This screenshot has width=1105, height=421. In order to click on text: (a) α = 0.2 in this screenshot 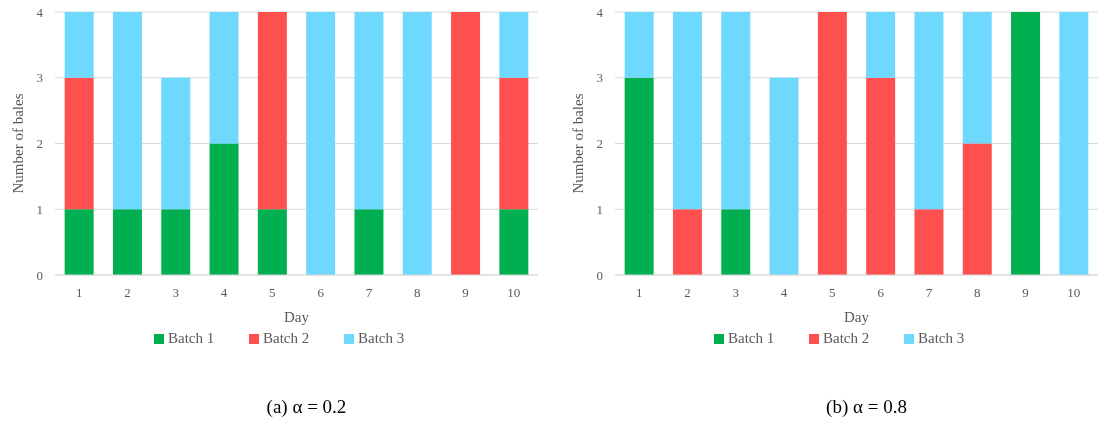, I will do `click(306, 407)`.